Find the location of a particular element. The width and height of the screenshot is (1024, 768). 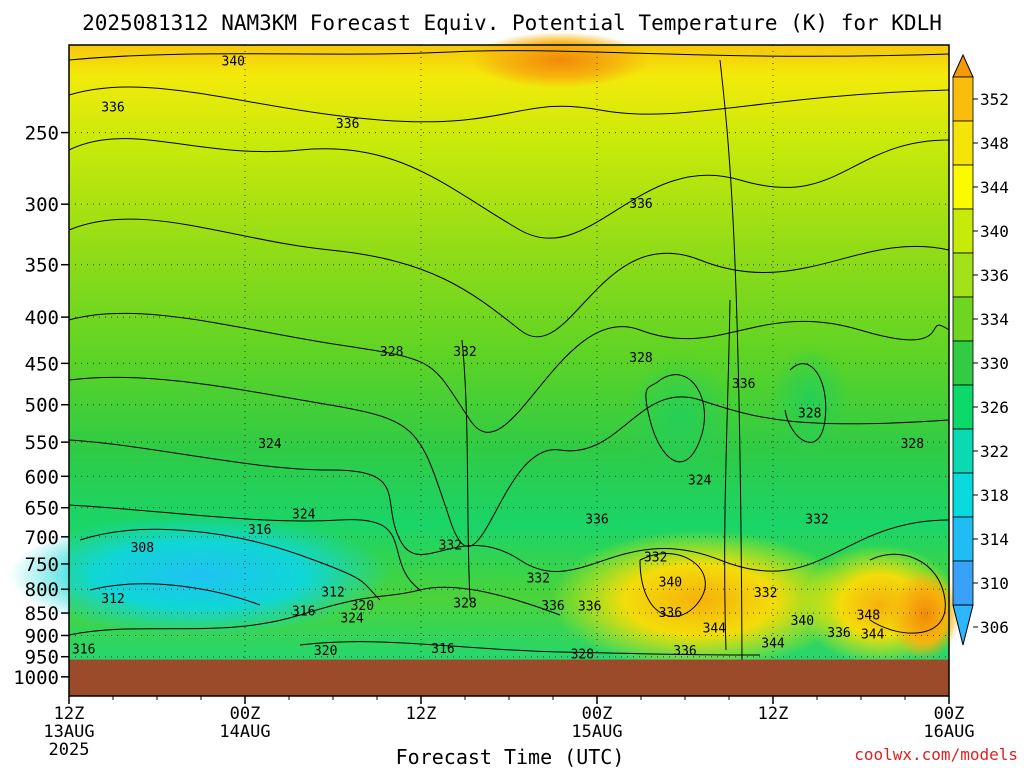

colorbar-label: 340 is located at coordinates (994, 231).